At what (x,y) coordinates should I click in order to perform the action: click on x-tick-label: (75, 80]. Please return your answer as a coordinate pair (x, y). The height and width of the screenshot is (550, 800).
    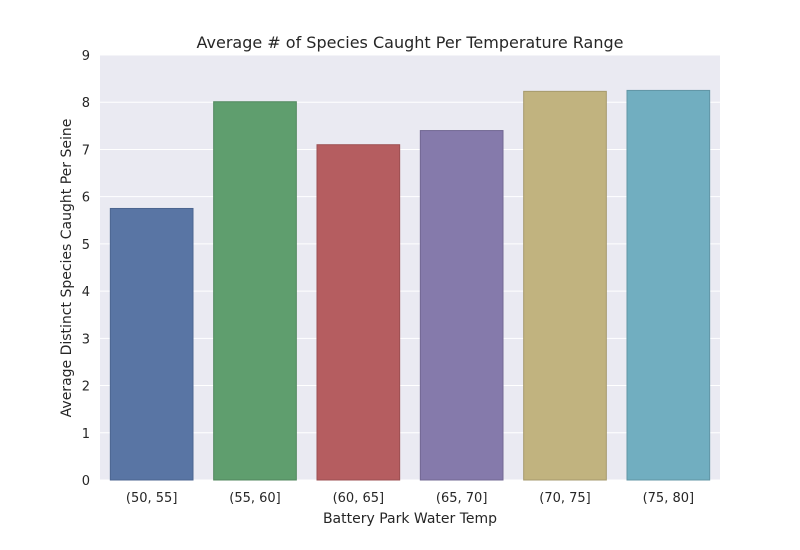
    Looking at the image, I should click on (669, 498).